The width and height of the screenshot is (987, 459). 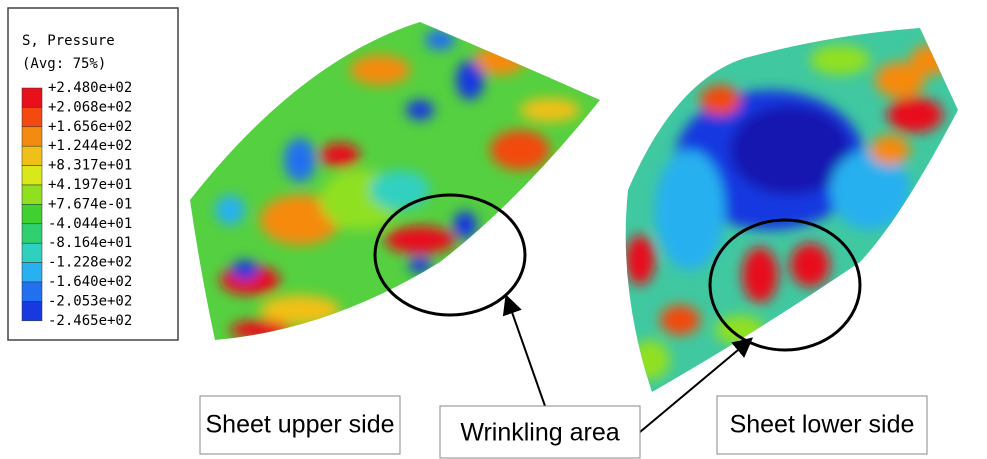 What do you see at coordinates (90, 301) in the screenshot?
I see `legend-level: -2.053e+02` at bounding box center [90, 301].